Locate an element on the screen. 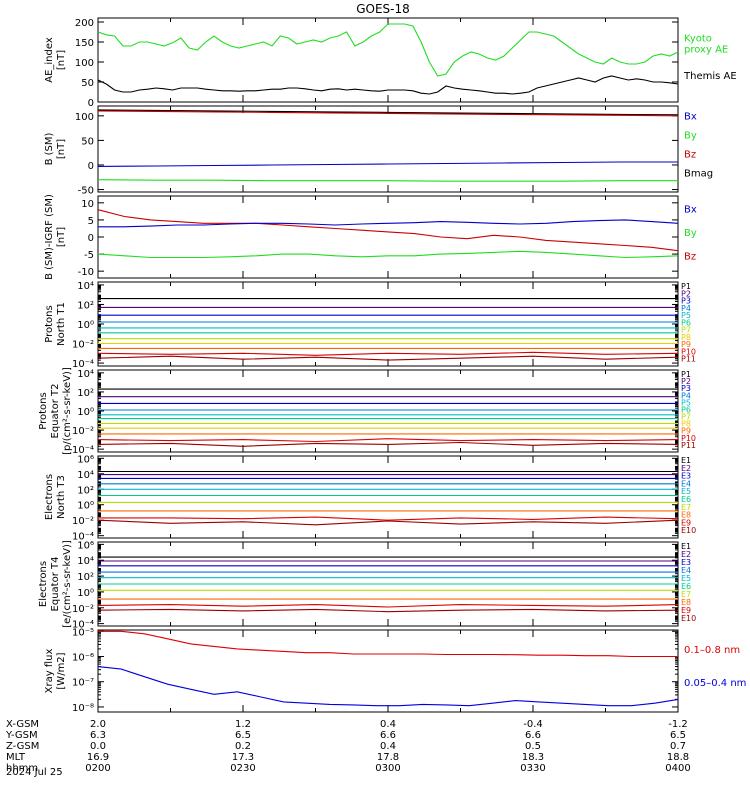 This screenshot has width=750, height=800. y-tick-label: 10⁻⁸ is located at coordinates (83, 708).